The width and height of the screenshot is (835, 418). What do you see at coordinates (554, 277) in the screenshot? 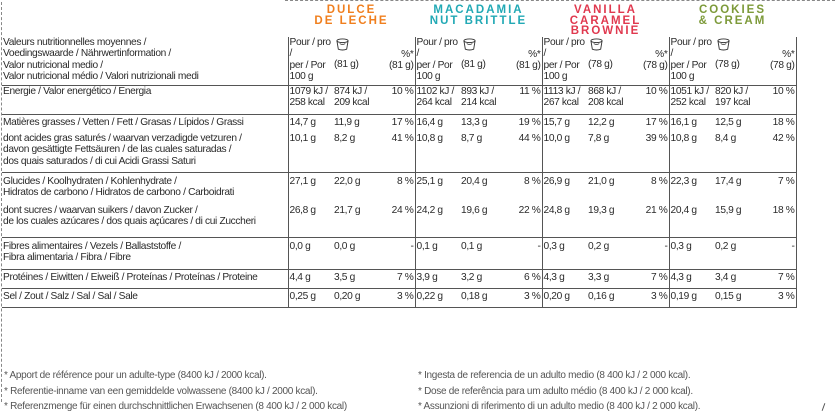
I see `value-line: 4,3 g` at bounding box center [554, 277].